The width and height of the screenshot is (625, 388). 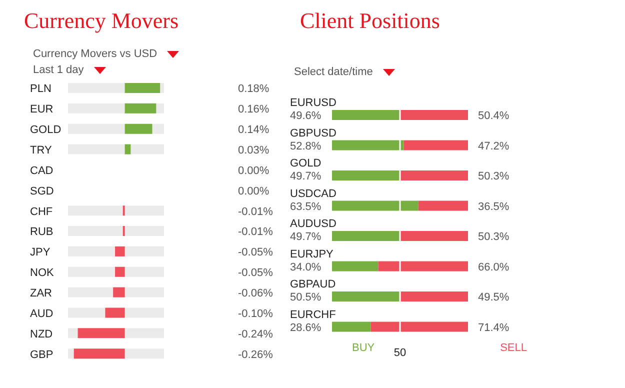 I want to click on y-tick-label: TRY, so click(x=41, y=150).